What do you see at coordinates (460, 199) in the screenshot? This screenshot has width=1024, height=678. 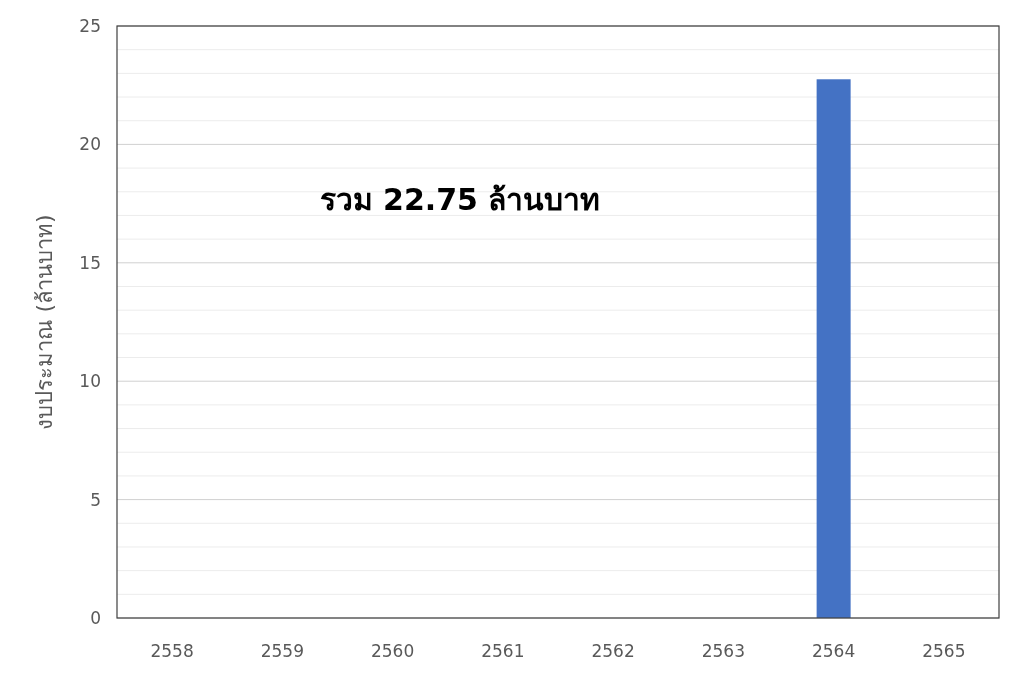 I see `annotation: รวม 22.75 ล้านบาท` at bounding box center [460, 199].